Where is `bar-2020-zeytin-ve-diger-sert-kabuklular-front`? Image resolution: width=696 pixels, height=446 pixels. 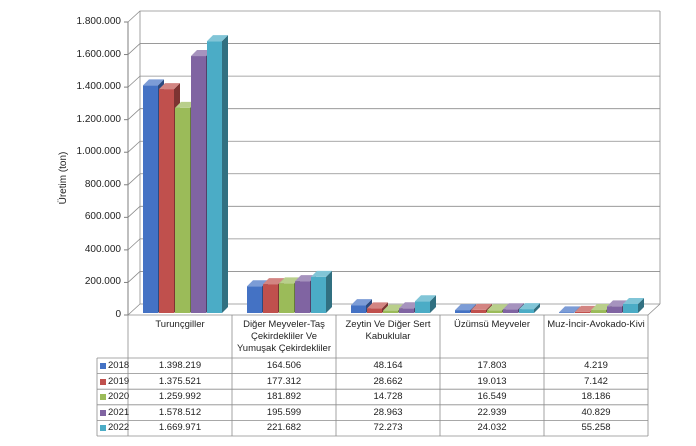 bar-2020-zeytin-ve-diger-sert-kabuklular-front is located at coordinates (390, 311).